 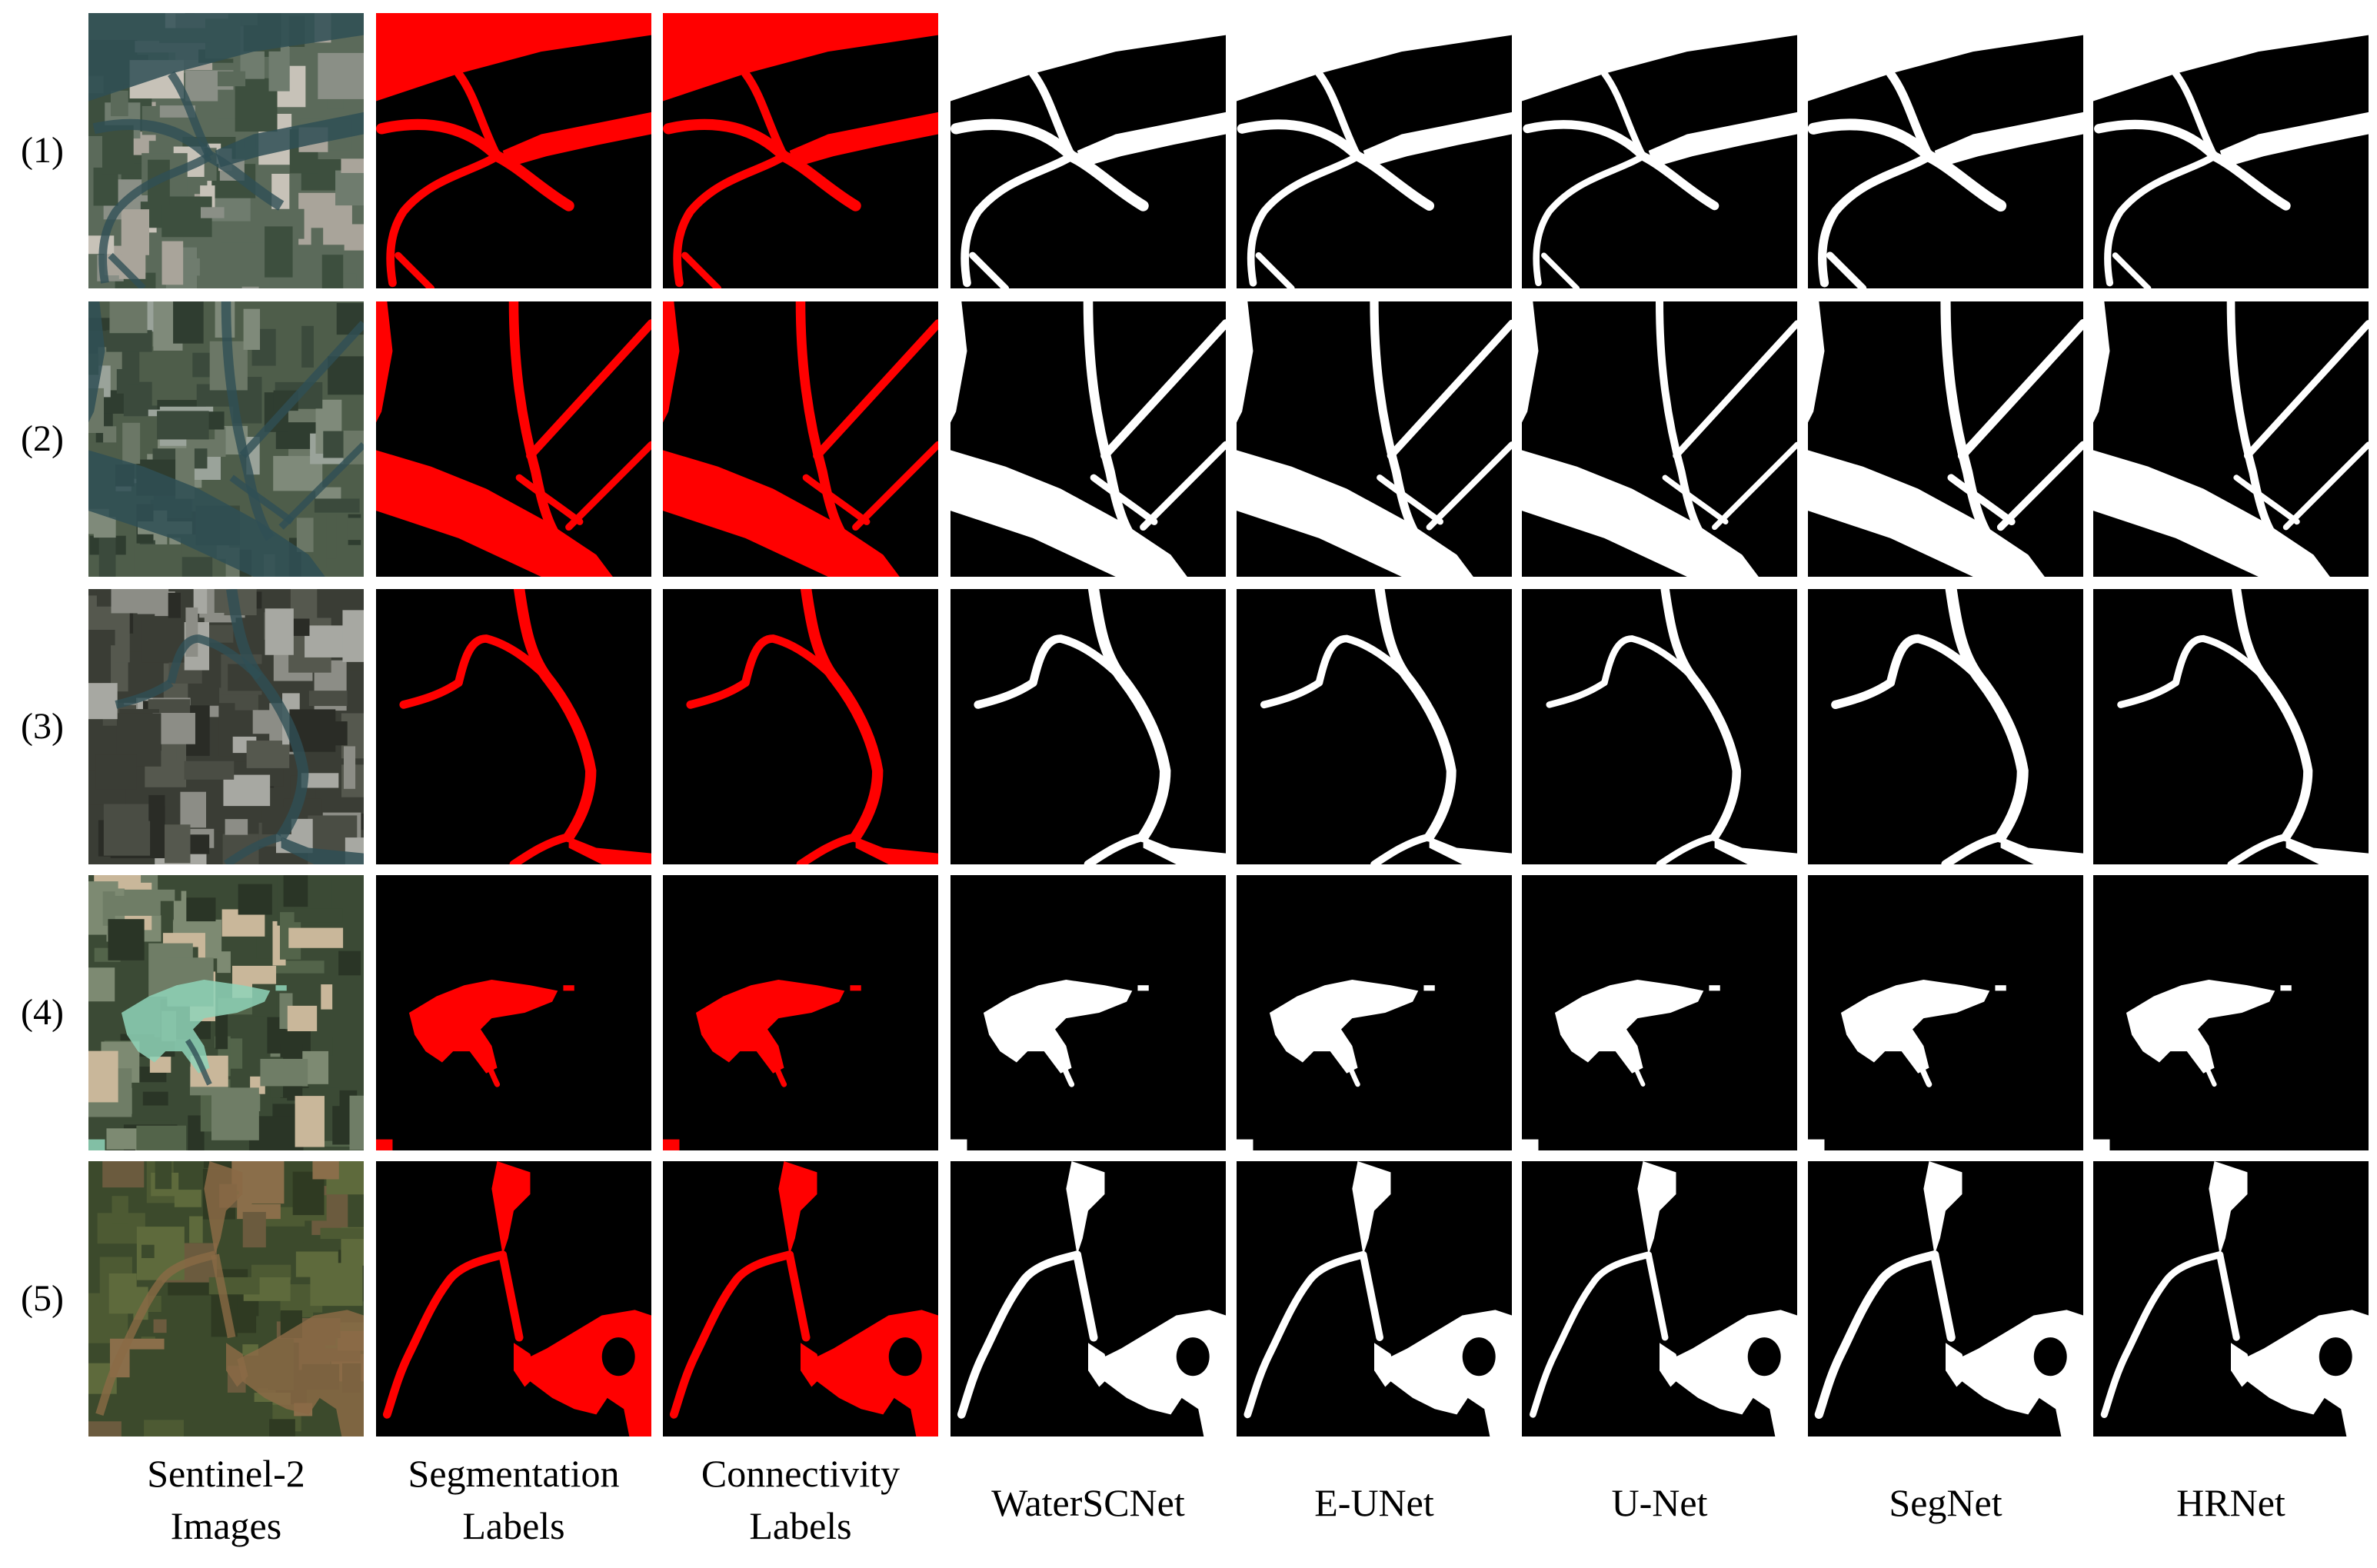 I want to click on column-label: U-Net, so click(x=1659, y=1502).